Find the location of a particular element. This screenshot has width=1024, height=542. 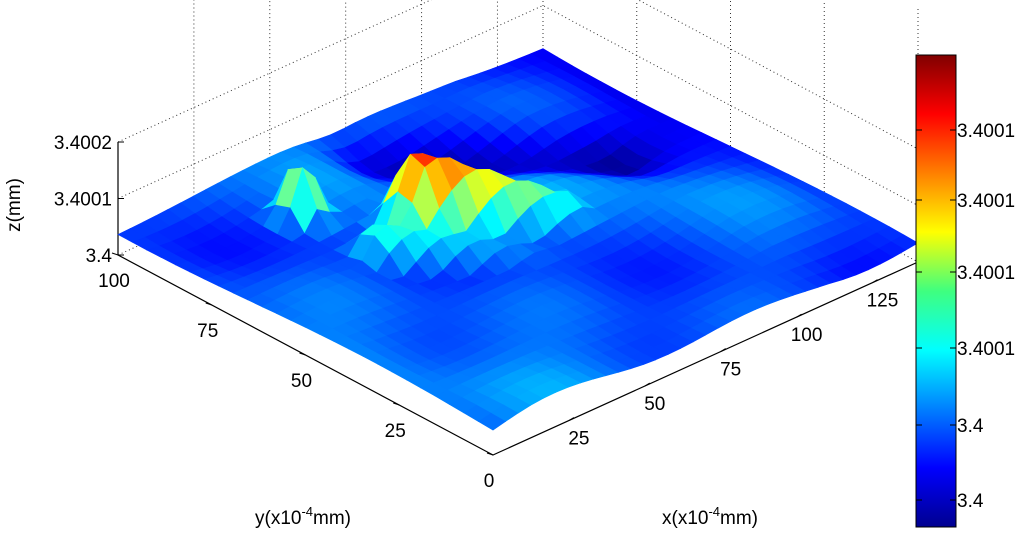

y-tick-label: 50 is located at coordinates (301, 381).